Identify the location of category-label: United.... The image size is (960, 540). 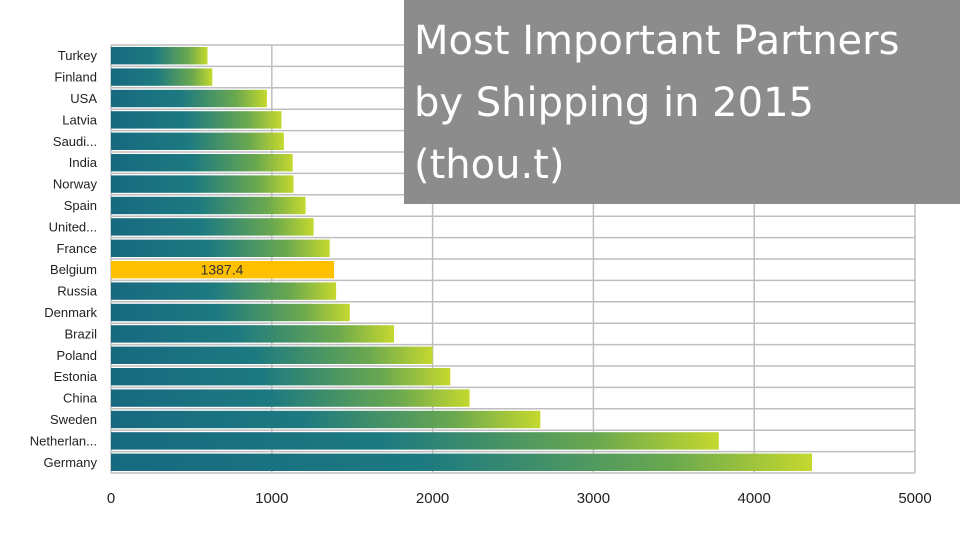
(73, 226).